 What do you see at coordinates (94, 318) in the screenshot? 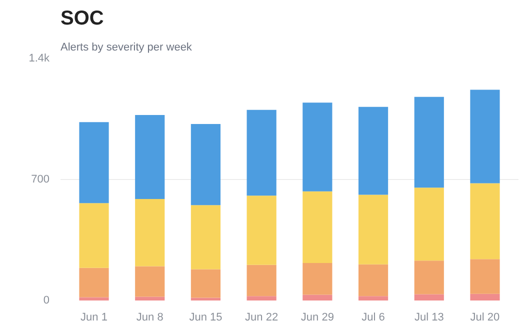
I see `x-tick-label: Jun 1` at bounding box center [94, 318].